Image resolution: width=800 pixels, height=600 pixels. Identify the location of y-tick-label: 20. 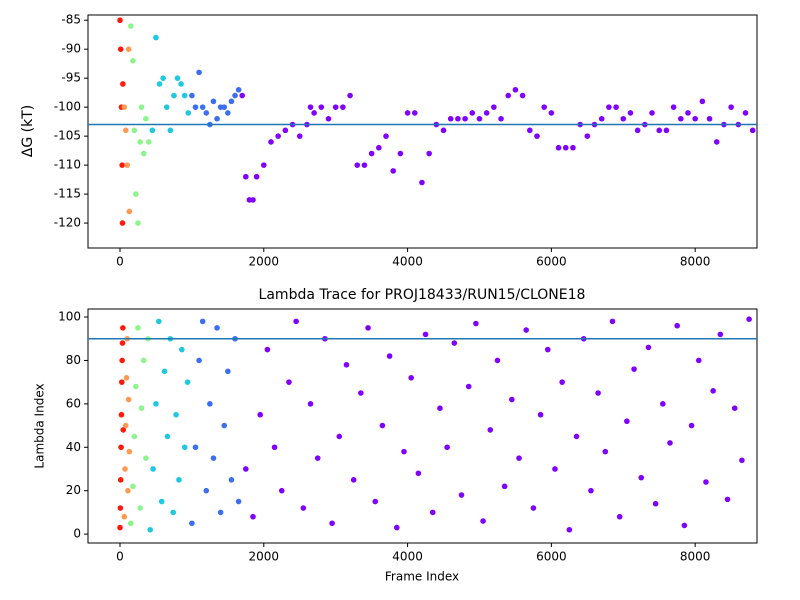
(73, 490).